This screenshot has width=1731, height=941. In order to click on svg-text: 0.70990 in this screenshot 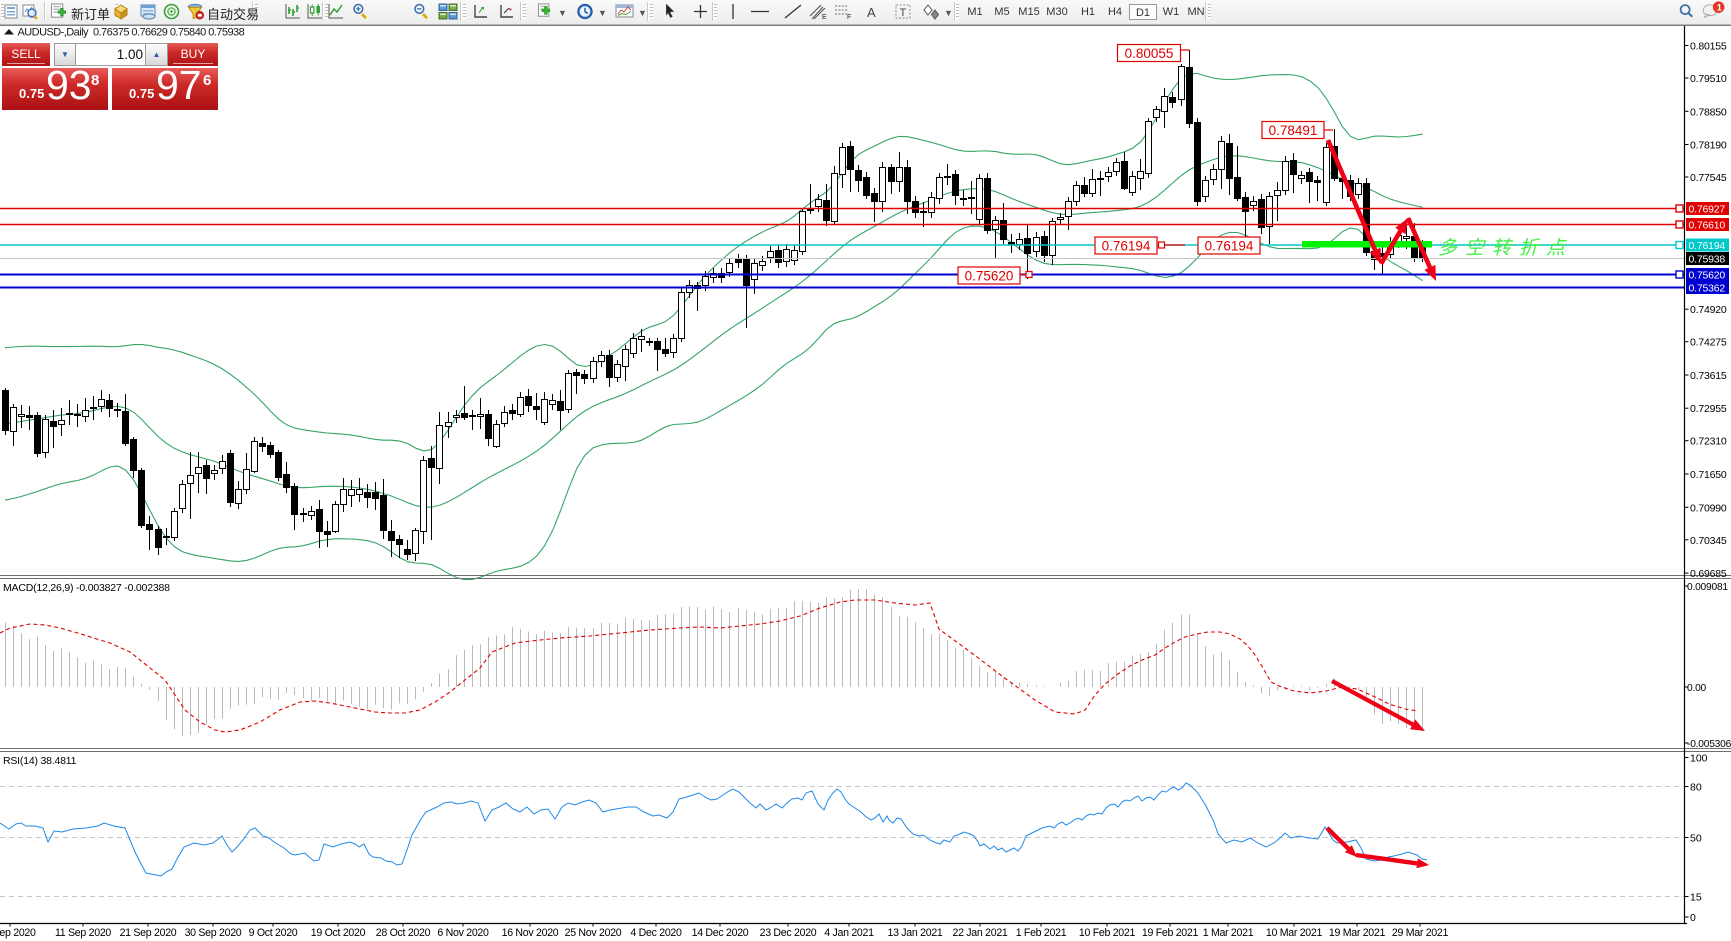, I will do `click(1708, 508)`.